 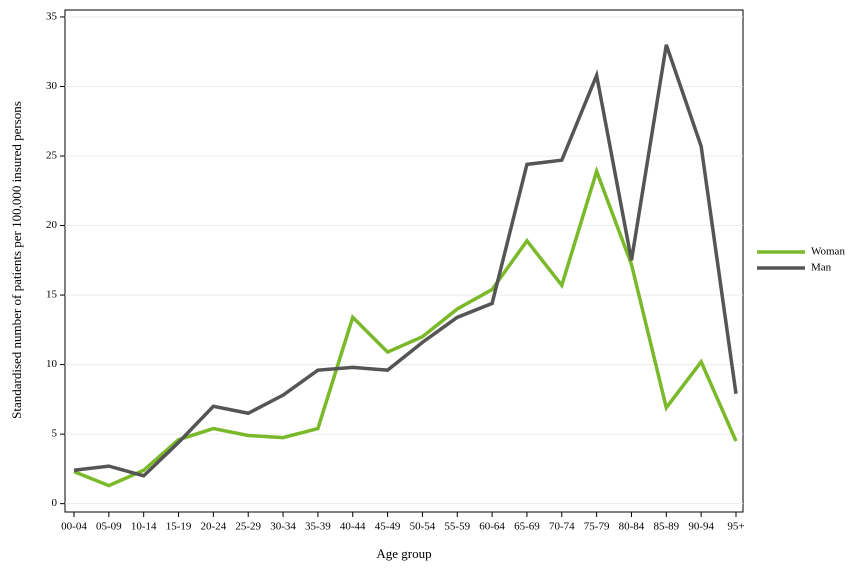 I want to click on legend-label: Man, so click(x=821, y=268).